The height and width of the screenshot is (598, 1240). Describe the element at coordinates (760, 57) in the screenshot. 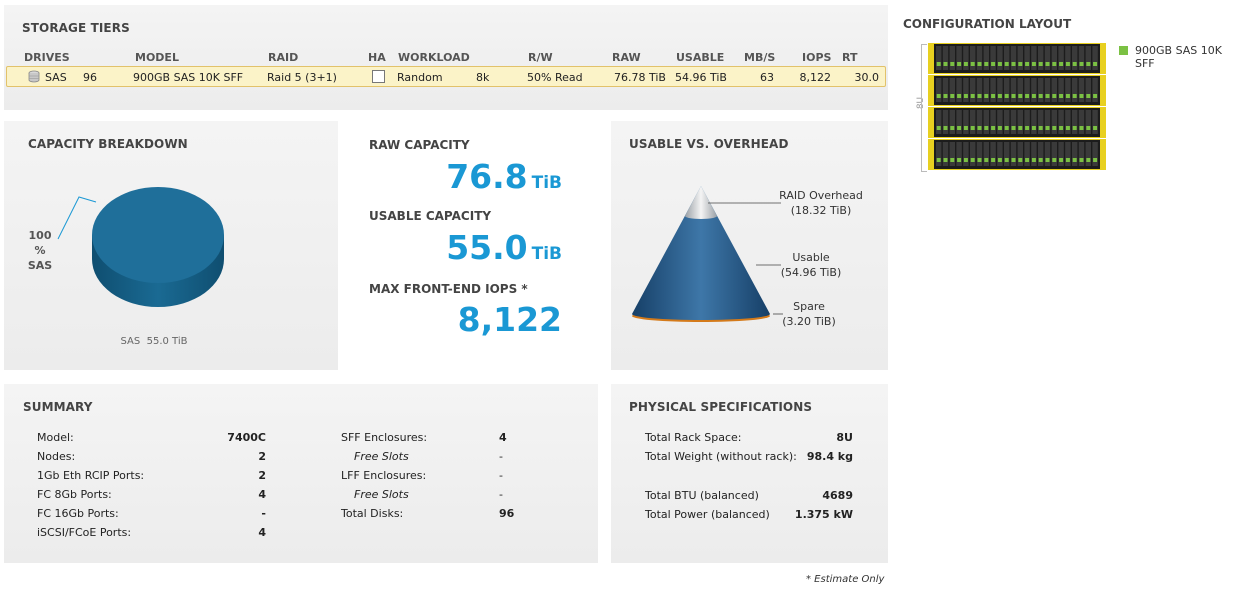

I see `header-mbs: MB/S` at that location.